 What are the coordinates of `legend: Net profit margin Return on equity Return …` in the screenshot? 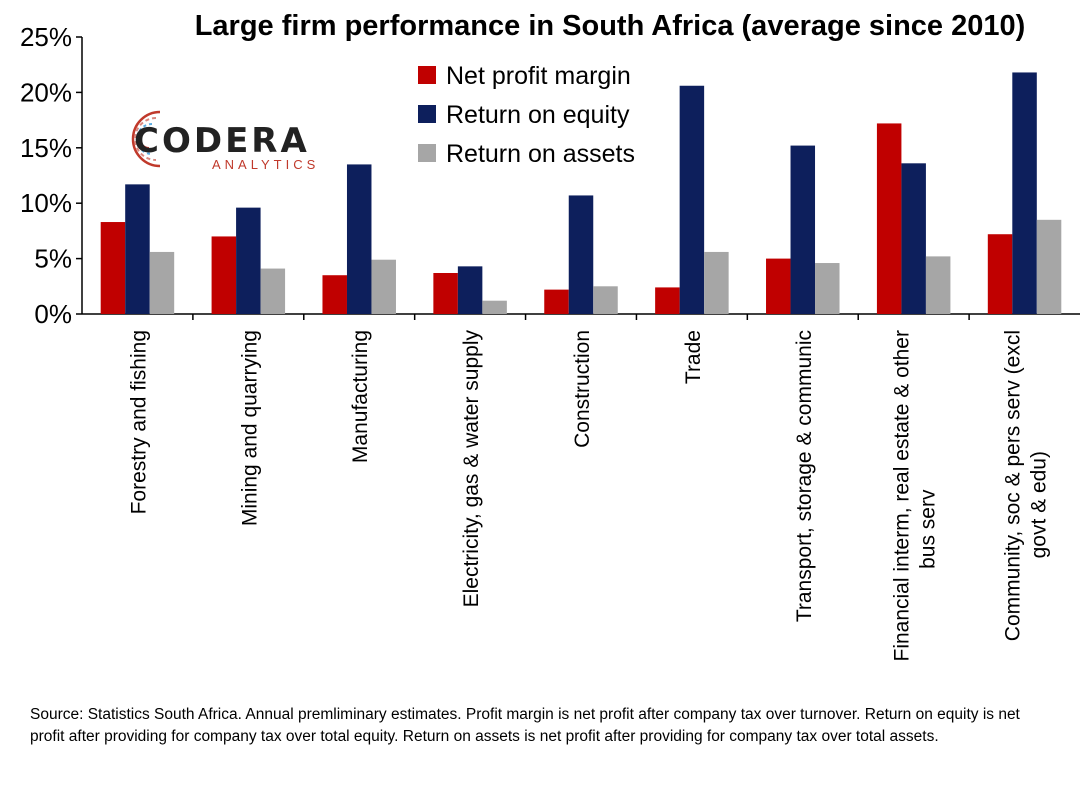 It's located at (526, 115).